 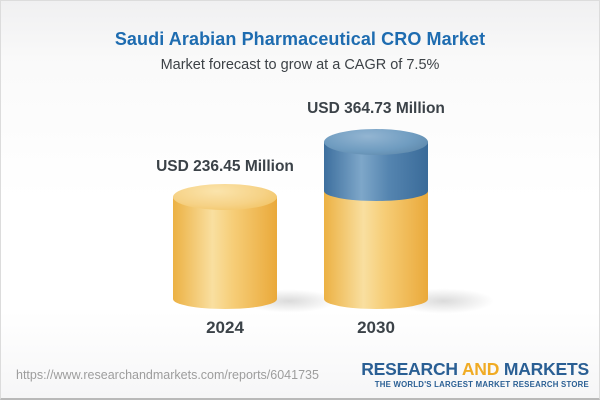 I want to click on bar-2030-gold-segment, so click(x=376, y=250).